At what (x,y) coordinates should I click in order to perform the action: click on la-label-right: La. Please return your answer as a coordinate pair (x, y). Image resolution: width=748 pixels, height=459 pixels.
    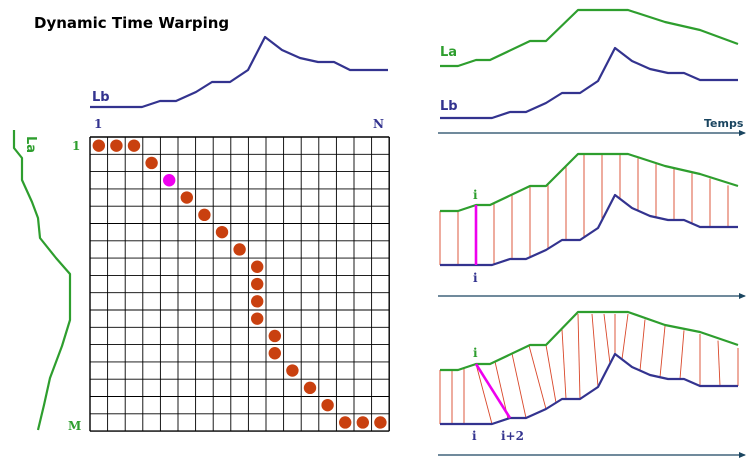
    Looking at the image, I should click on (448, 52).